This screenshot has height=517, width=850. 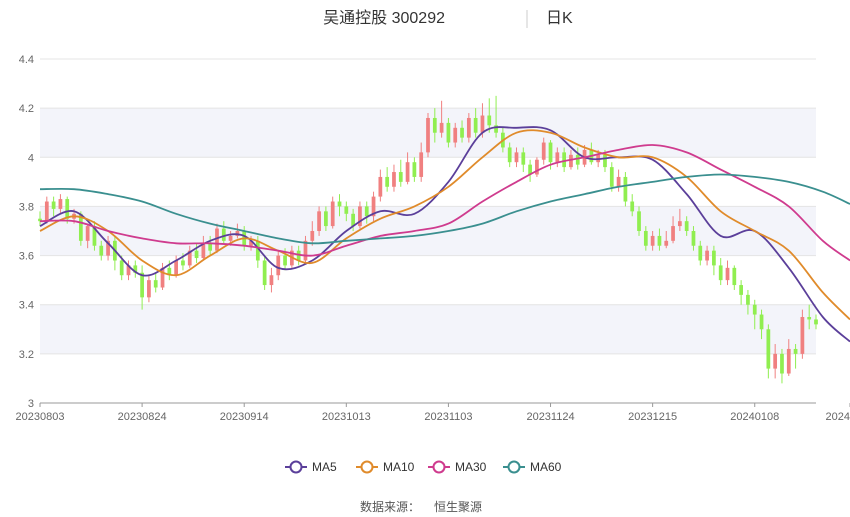 I want to click on x-tick-label: 20240108, so click(x=754, y=417).